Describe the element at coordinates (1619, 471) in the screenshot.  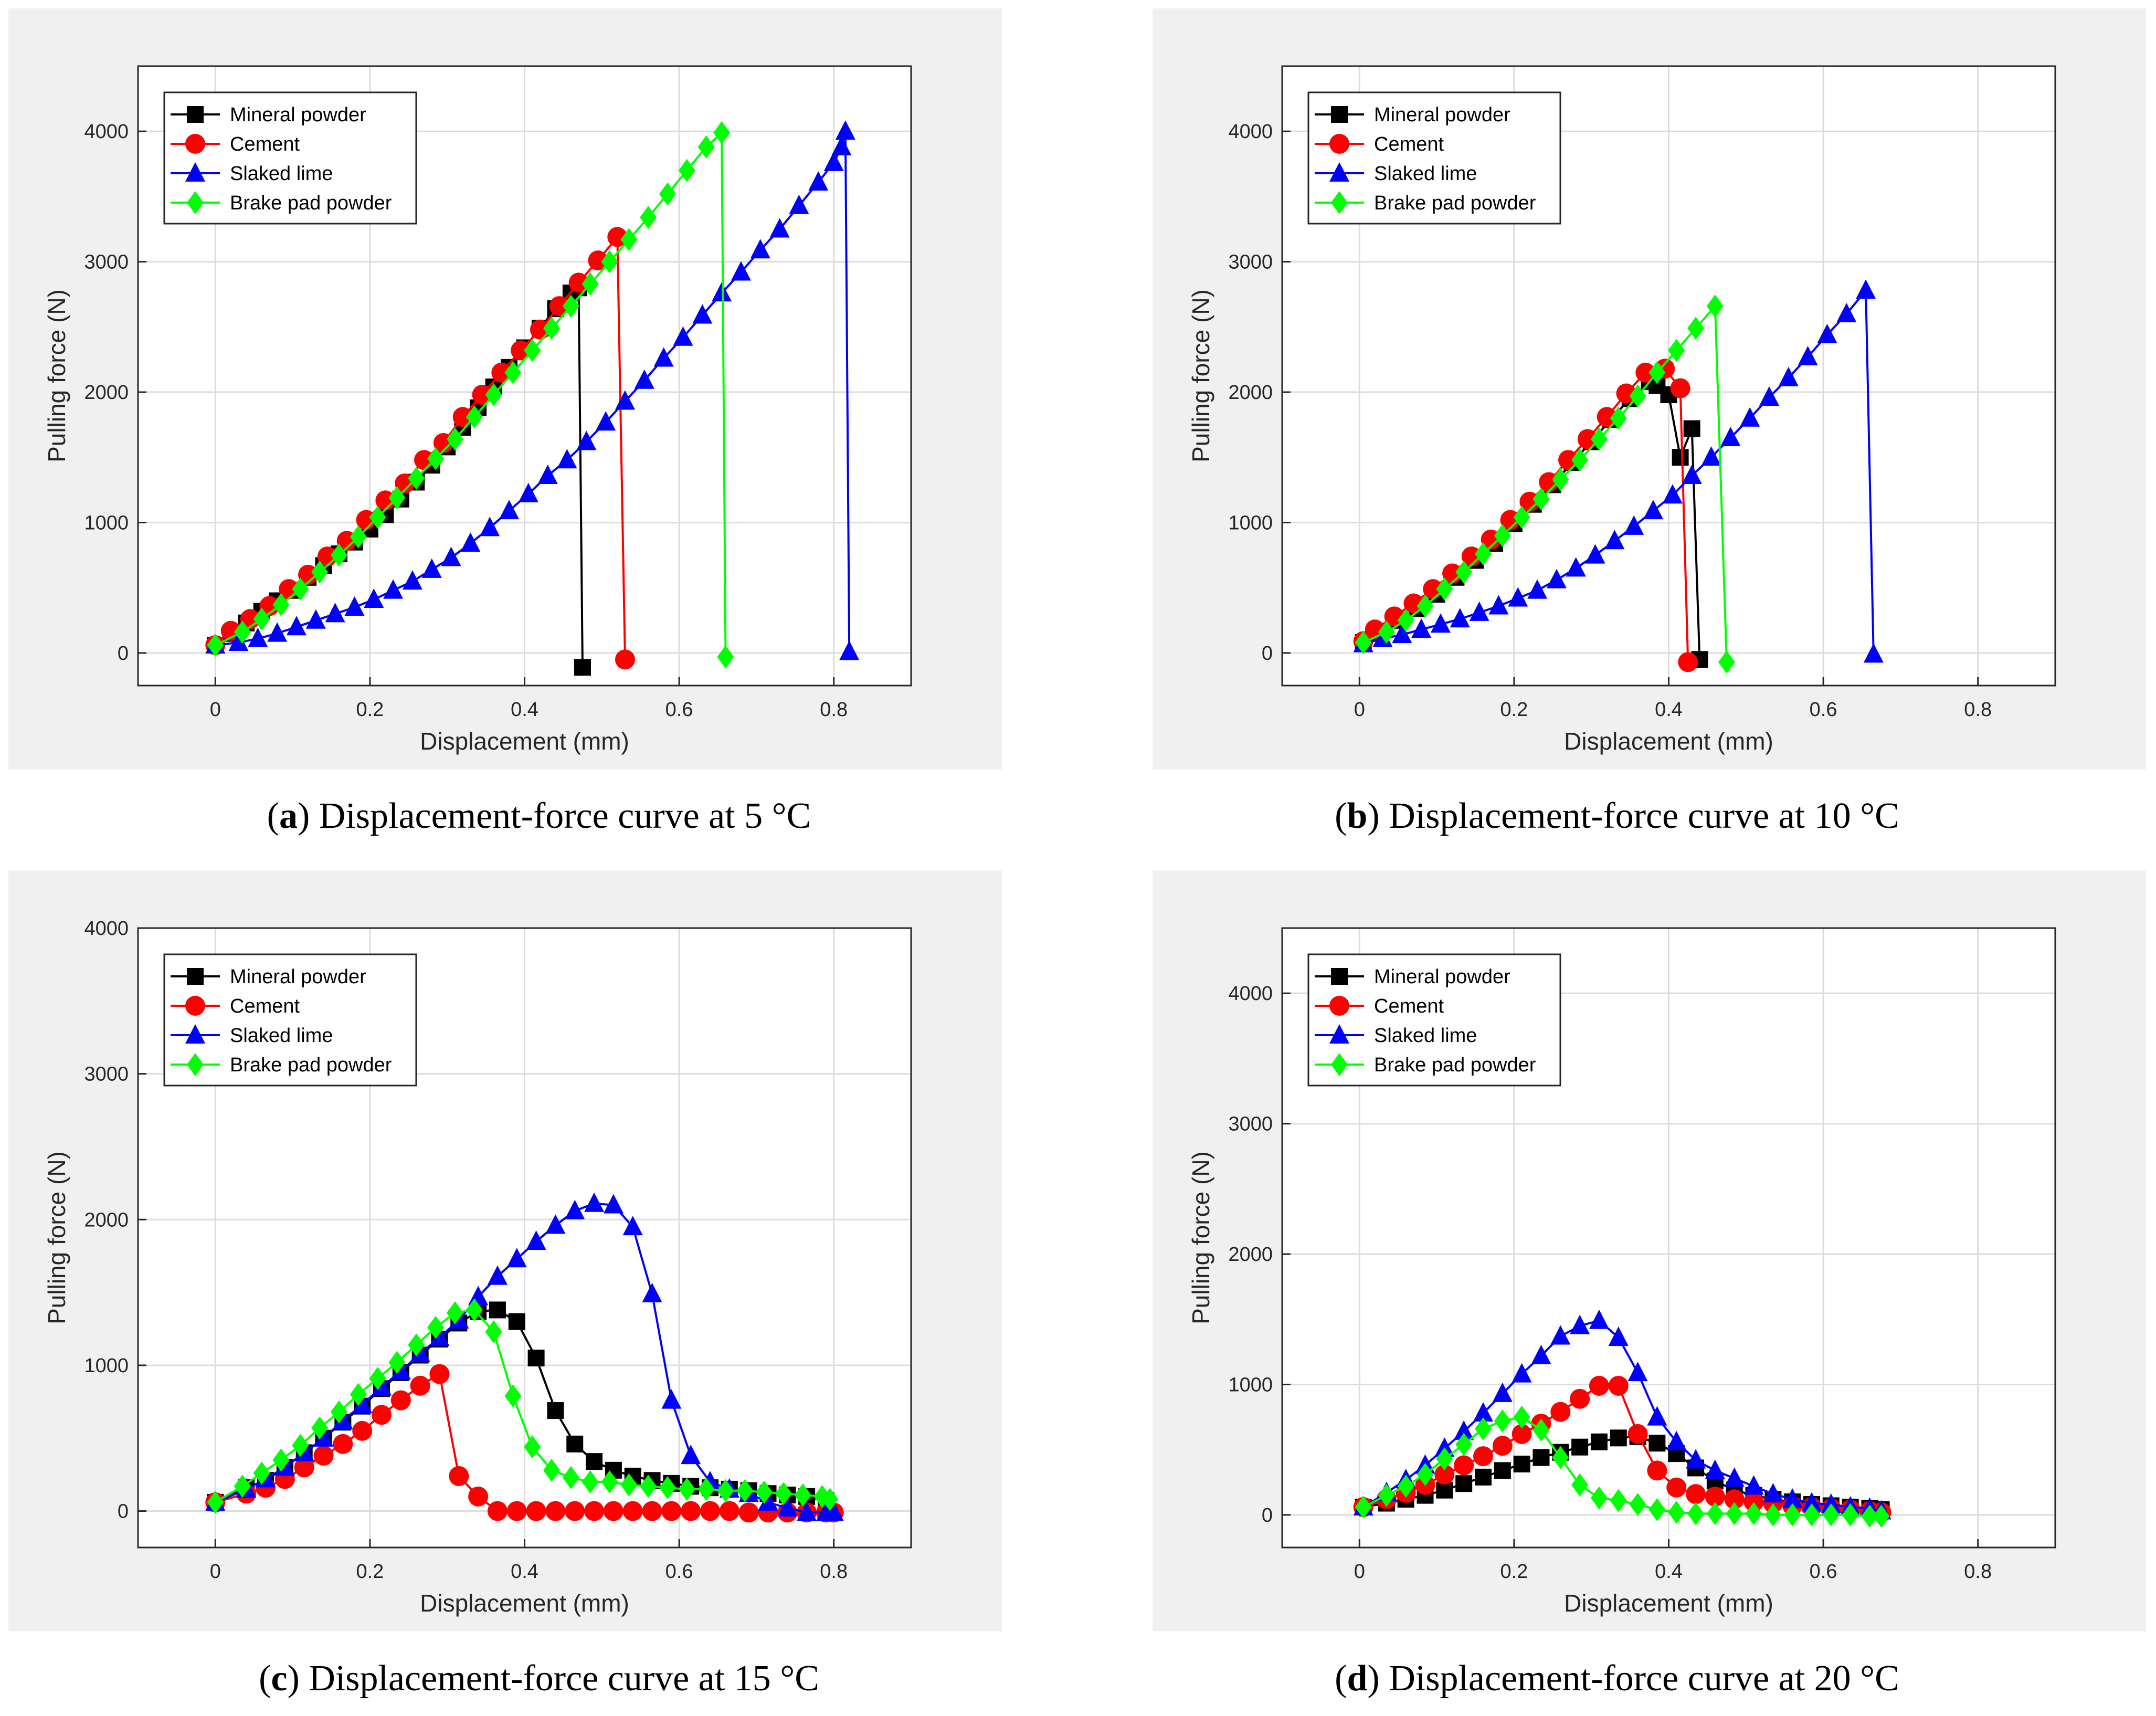
I see `series-line-slaked-lime` at that location.